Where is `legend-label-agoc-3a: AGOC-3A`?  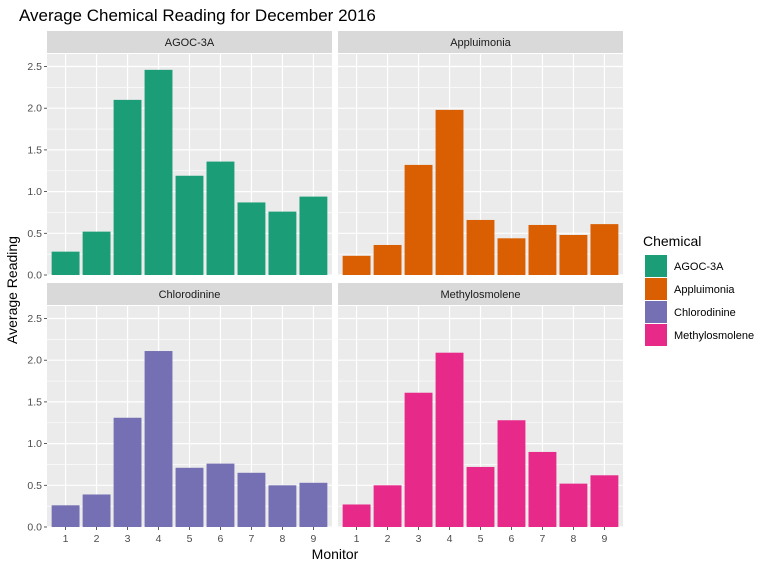
legend-label-agoc-3a: AGOC-3A is located at coordinates (699, 267).